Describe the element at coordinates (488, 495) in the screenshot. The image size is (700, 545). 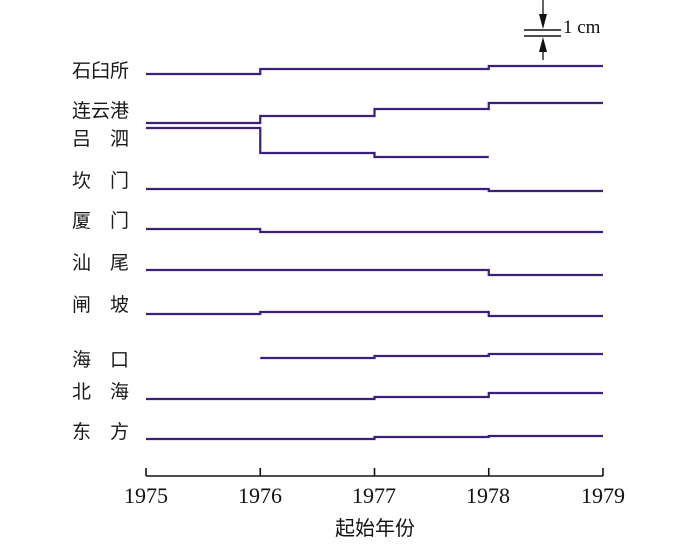
I see `x-tick-1978: 1978` at that location.